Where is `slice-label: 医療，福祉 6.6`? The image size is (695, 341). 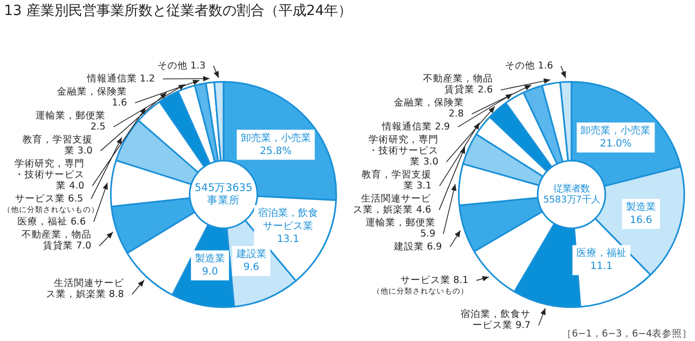
slice-label: 医療，福祉 6.6 is located at coordinates (52, 221).